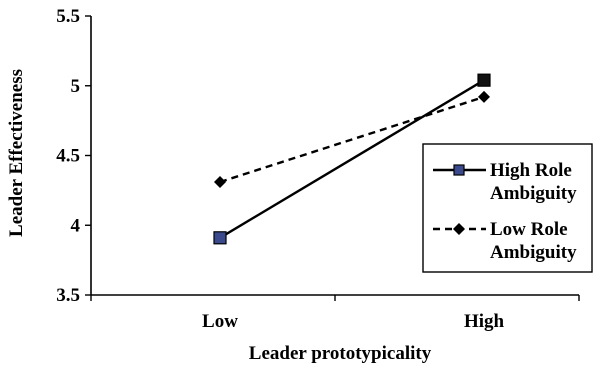 This screenshot has width=608, height=367. I want to click on y-tick-label: 4.5, so click(68, 156).